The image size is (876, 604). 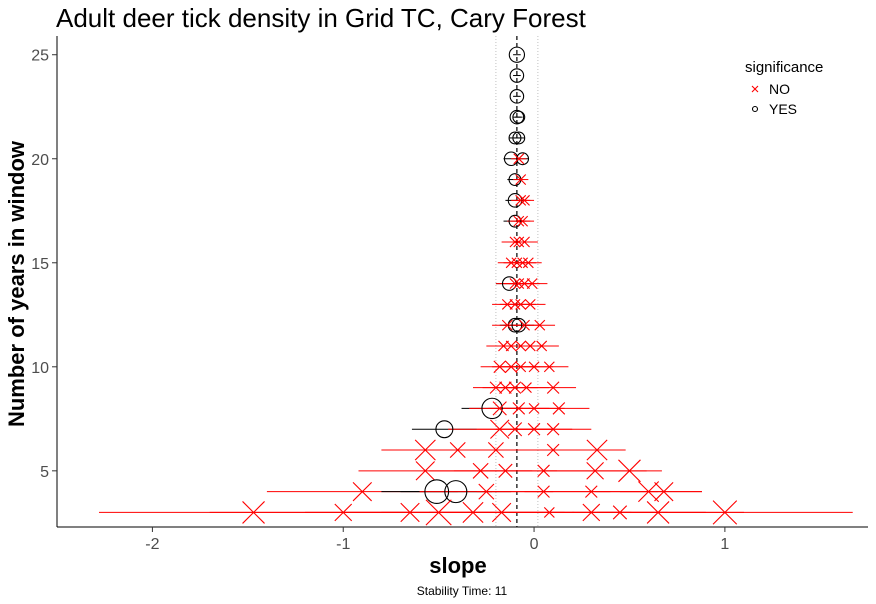 What do you see at coordinates (462, 591) in the screenshot?
I see `caption: Stability Time: 11` at bounding box center [462, 591].